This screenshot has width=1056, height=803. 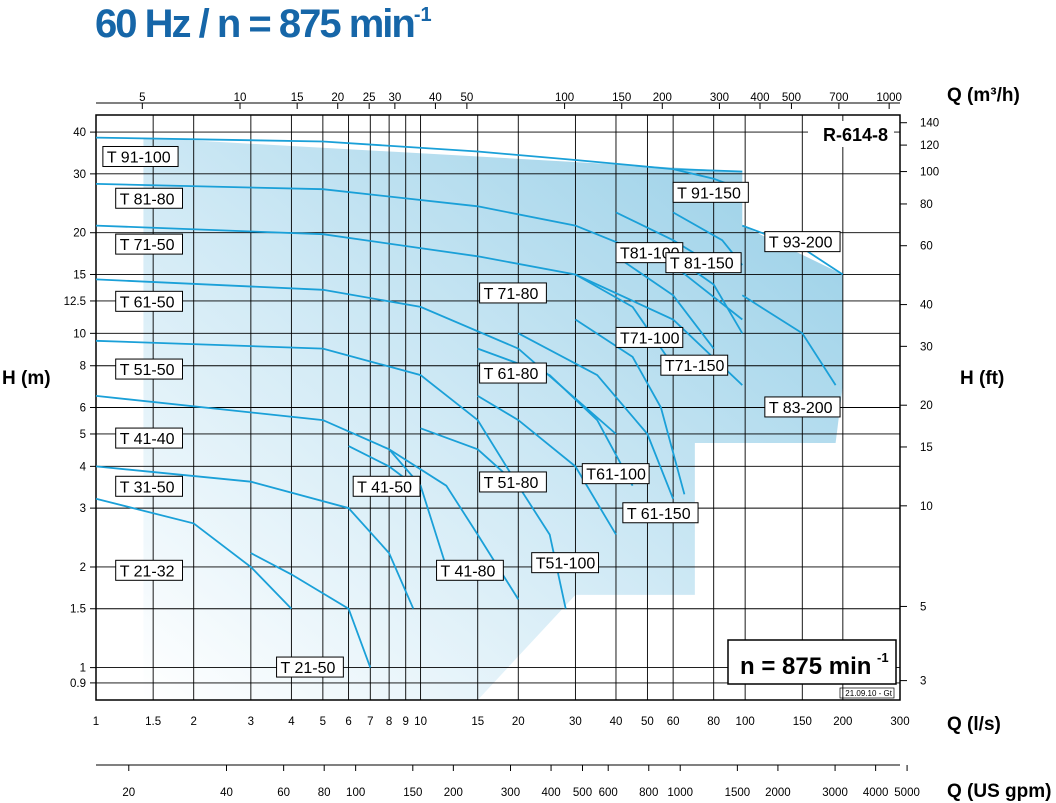 I want to click on tick-label-m3h: 200, so click(x=662, y=98).